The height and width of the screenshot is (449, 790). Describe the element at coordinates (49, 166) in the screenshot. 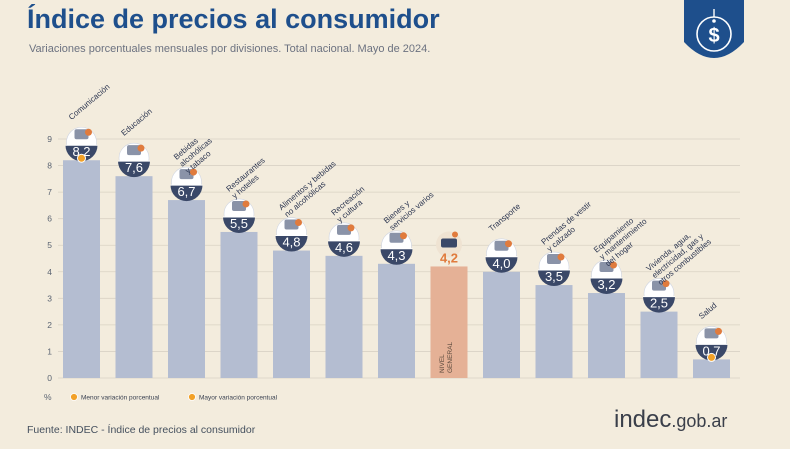

I see `y-tick-label: 8` at that location.